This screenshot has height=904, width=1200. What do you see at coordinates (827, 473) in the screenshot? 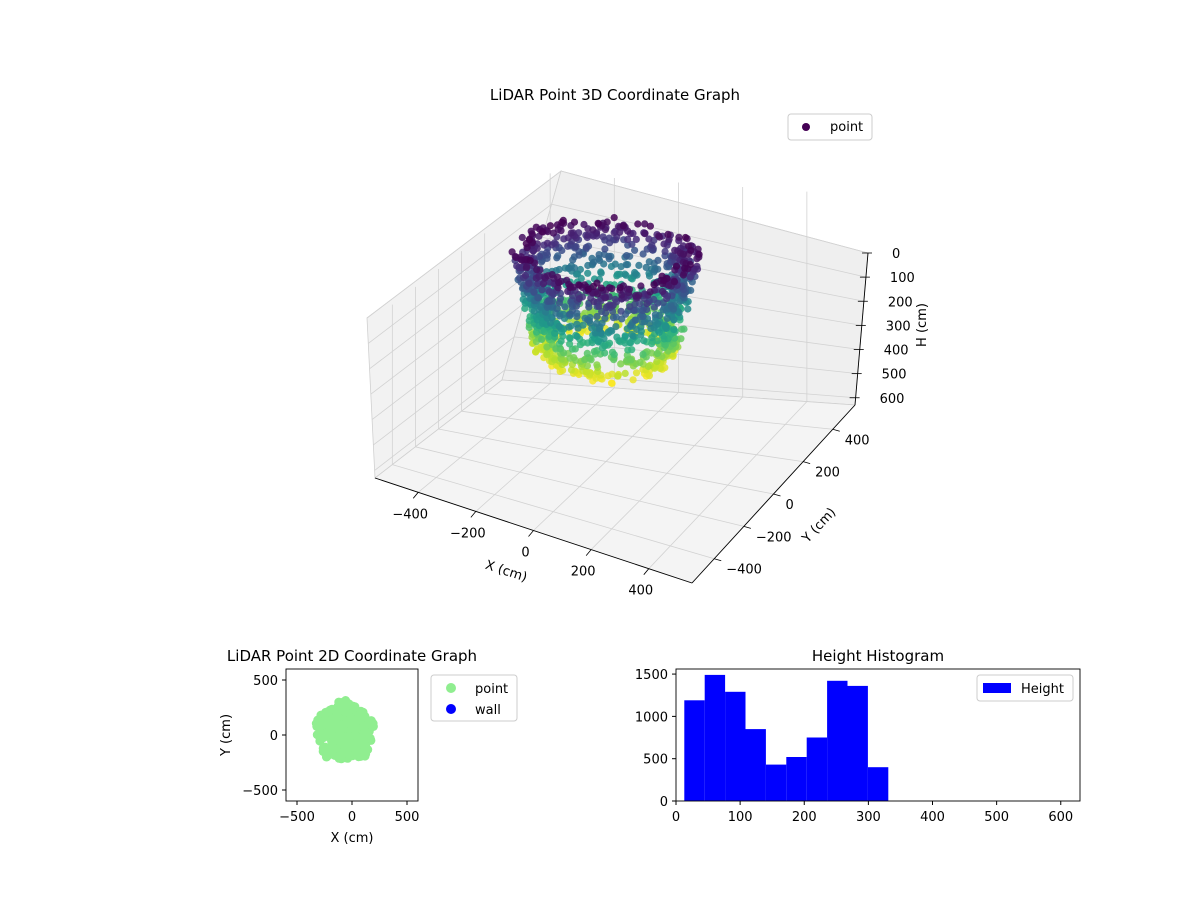
I see `y-tick-label-3d-3: 200` at bounding box center [827, 473].